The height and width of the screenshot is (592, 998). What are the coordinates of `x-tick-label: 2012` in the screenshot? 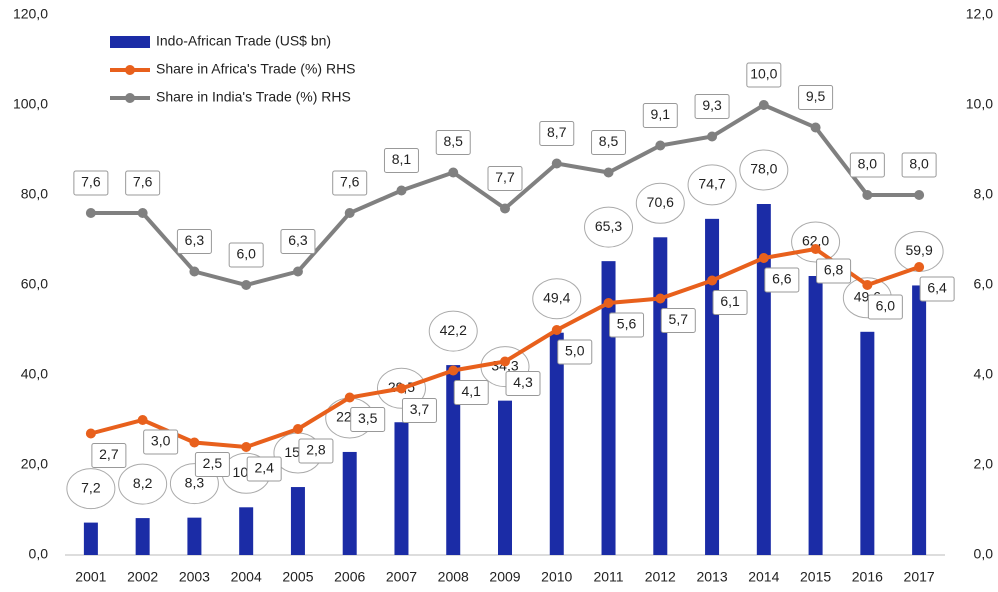 It's located at (660, 577).